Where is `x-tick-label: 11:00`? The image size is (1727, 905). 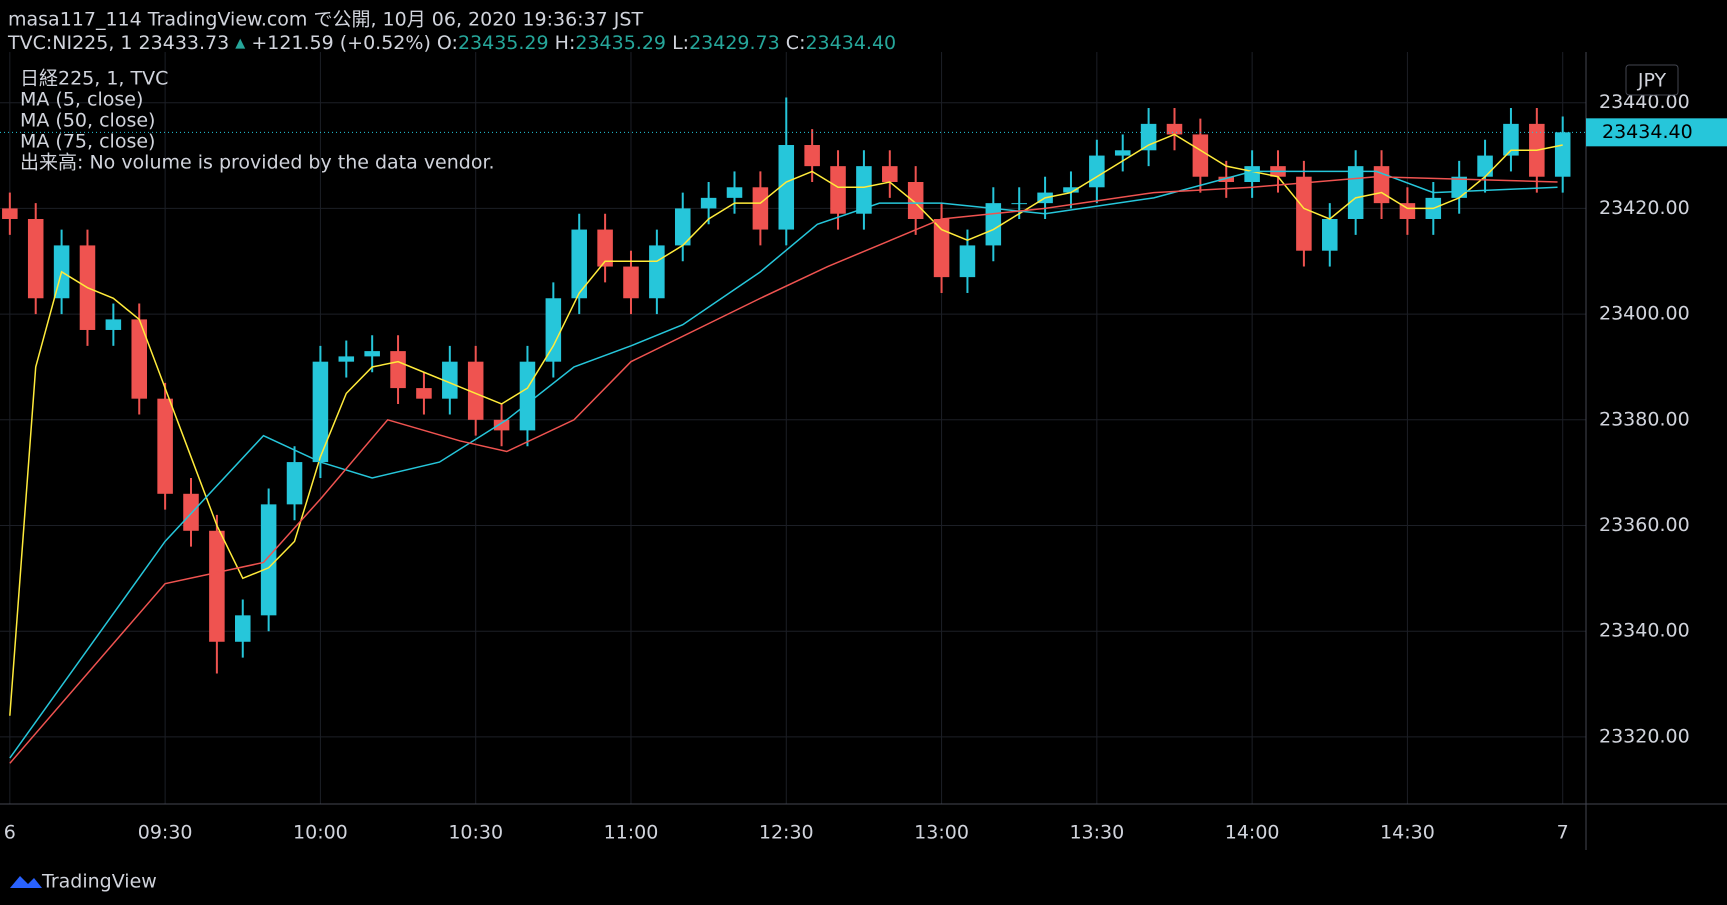 x-tick-label: 11:00 is located at coordinates (631, 833).